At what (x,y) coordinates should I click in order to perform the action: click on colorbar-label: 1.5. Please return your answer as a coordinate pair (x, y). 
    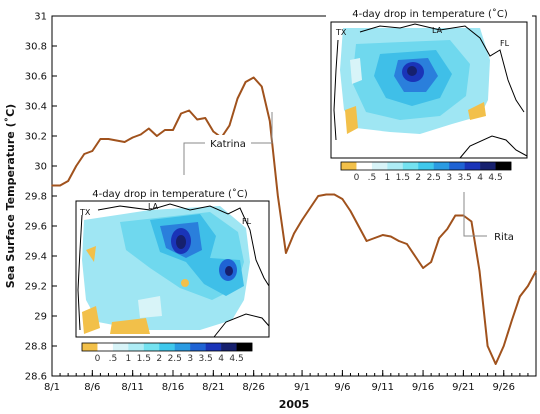
    Looking at the image, I should click on (144, 359).